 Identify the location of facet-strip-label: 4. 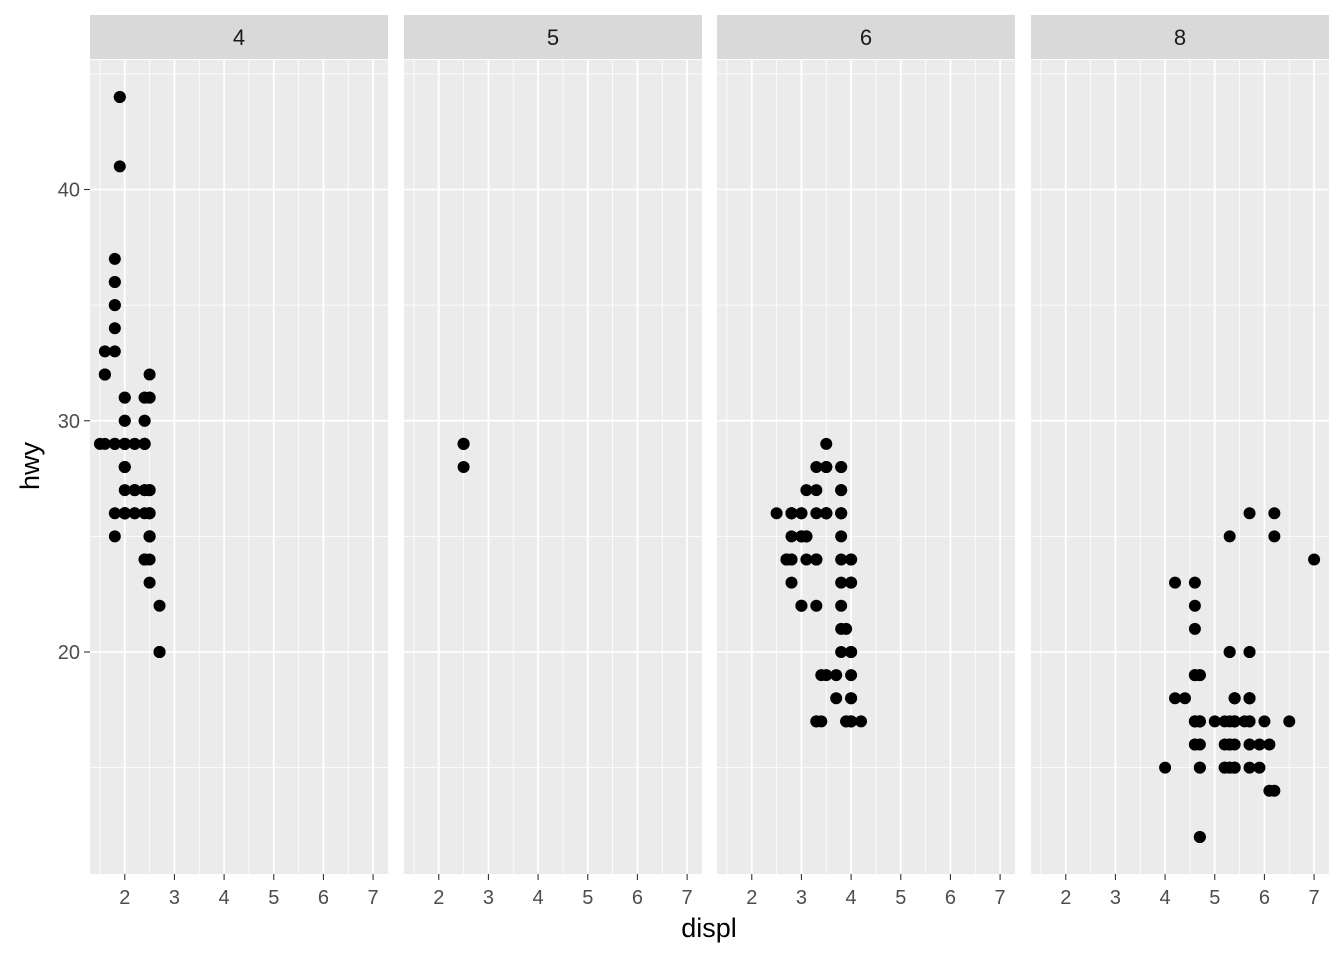
(239, 37).